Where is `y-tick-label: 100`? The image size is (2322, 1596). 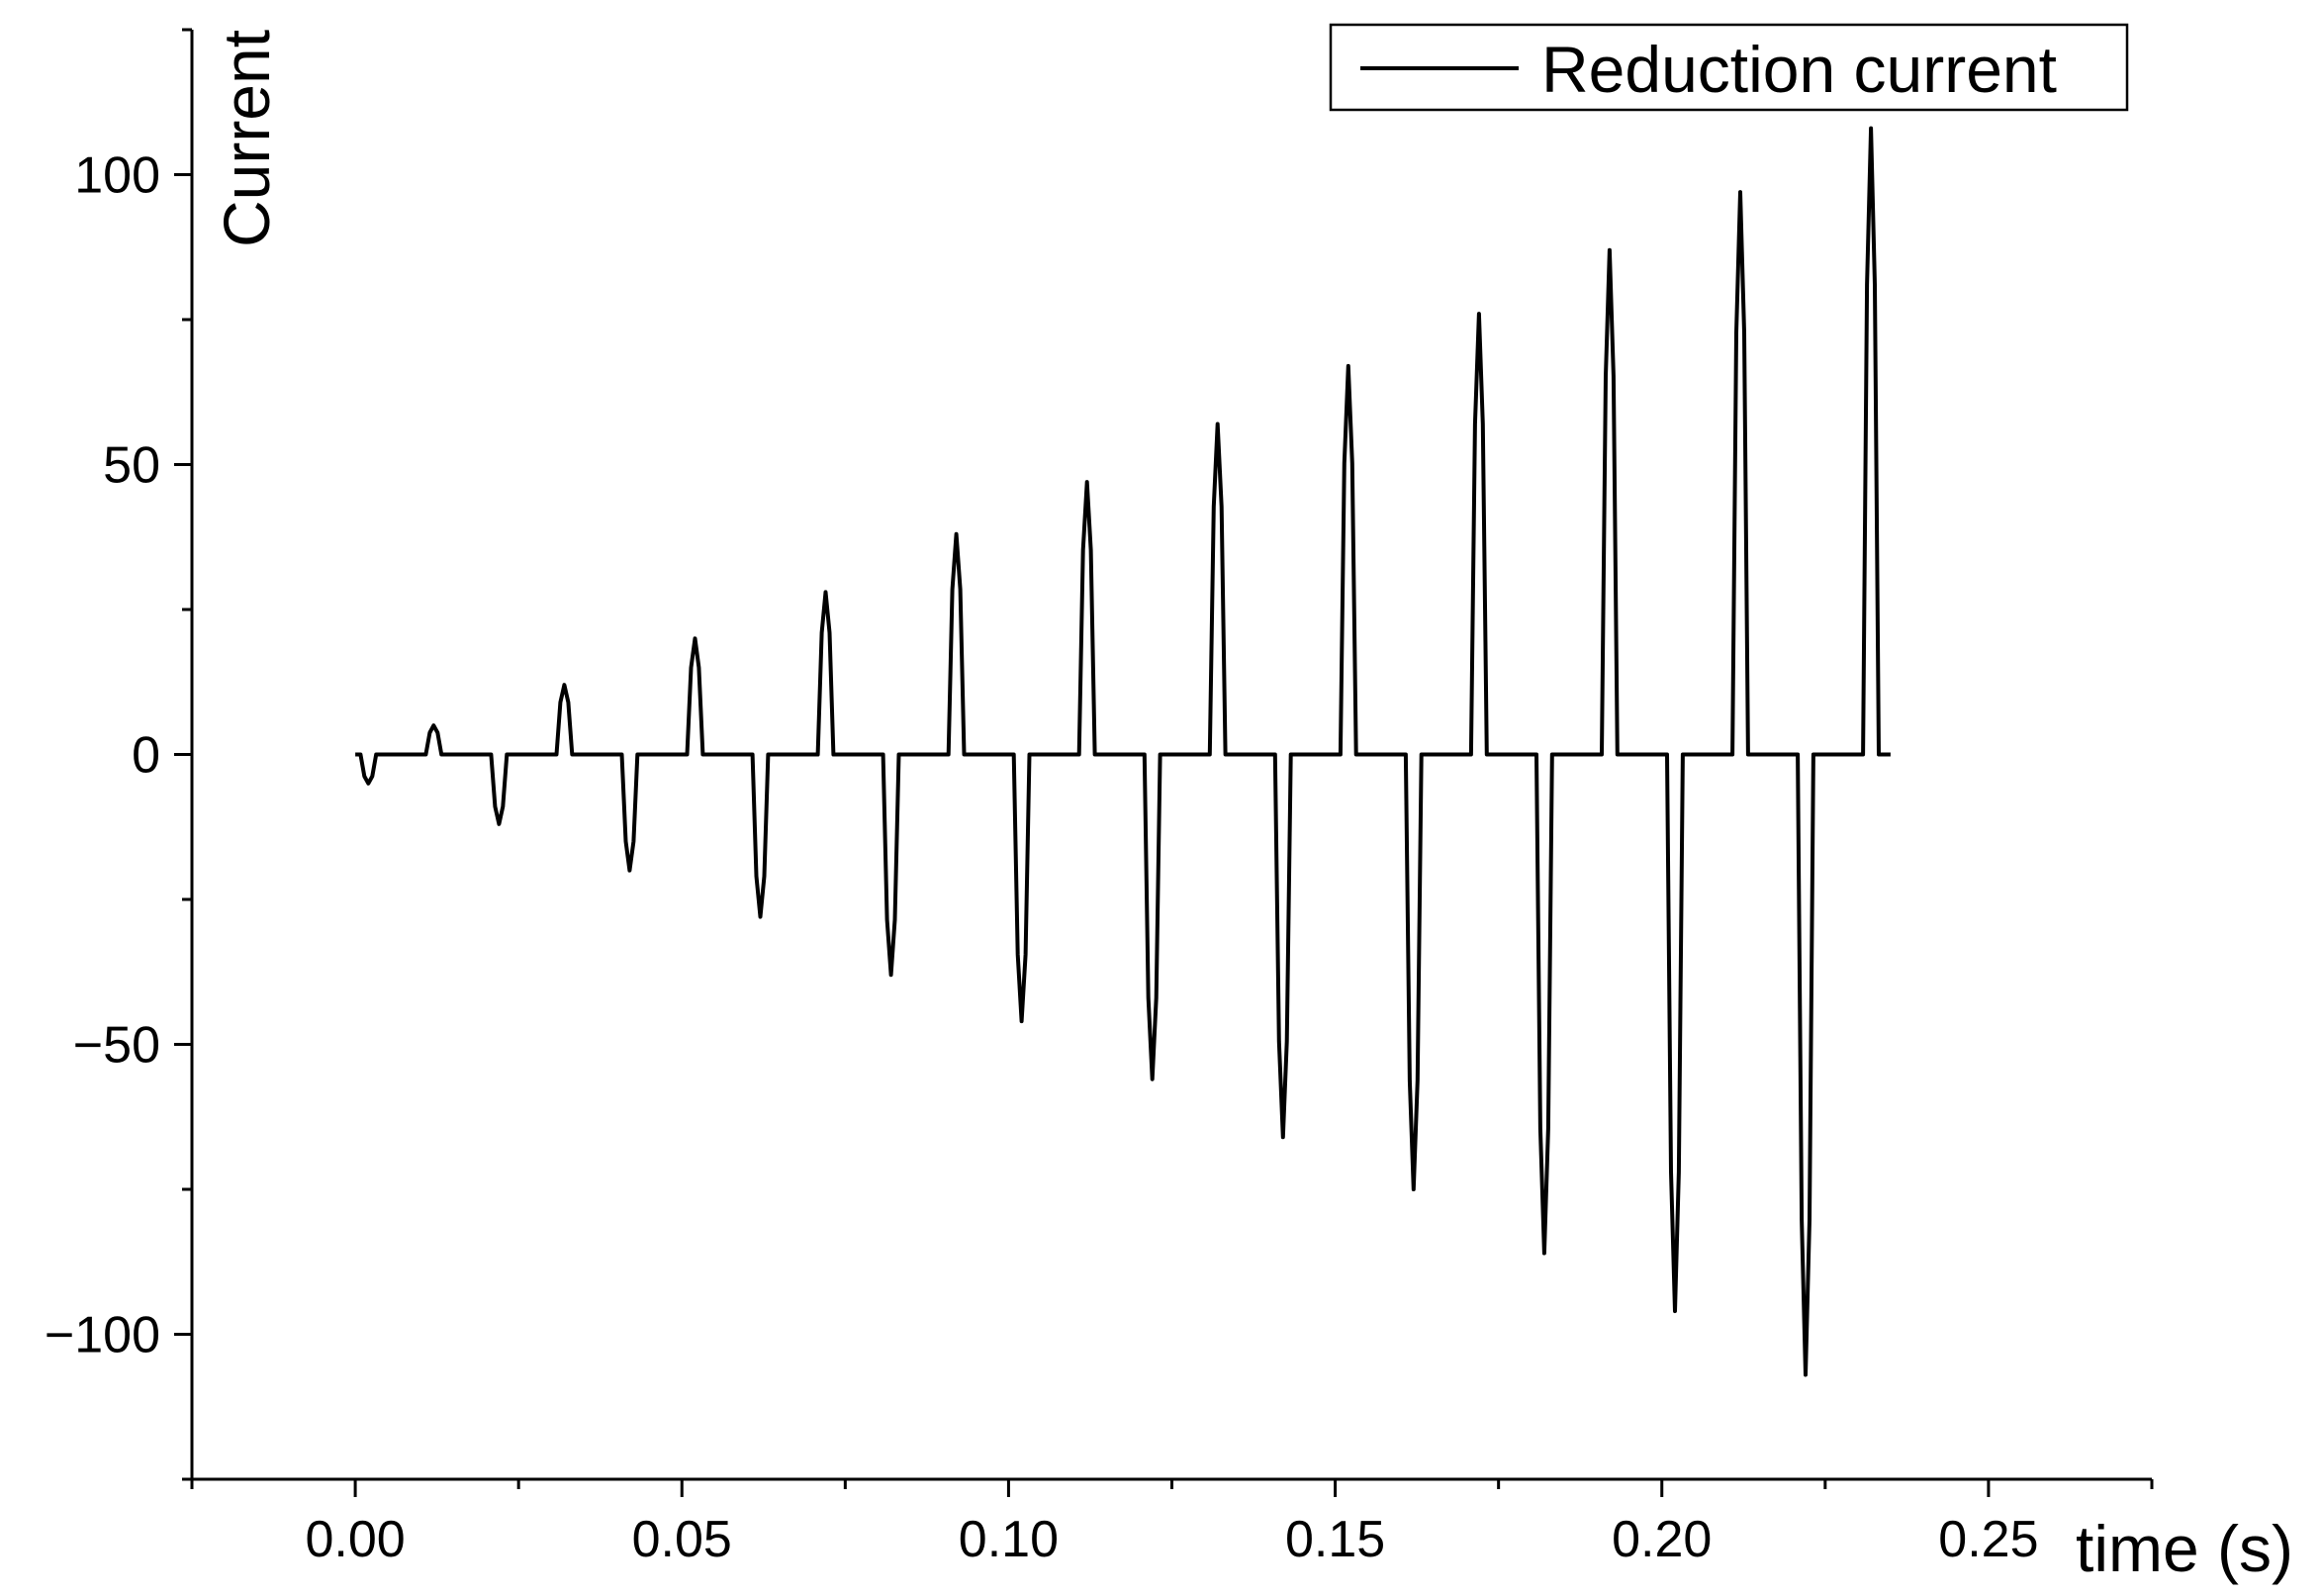
y-tick-label: 100 is located at coordinates (117, 176).